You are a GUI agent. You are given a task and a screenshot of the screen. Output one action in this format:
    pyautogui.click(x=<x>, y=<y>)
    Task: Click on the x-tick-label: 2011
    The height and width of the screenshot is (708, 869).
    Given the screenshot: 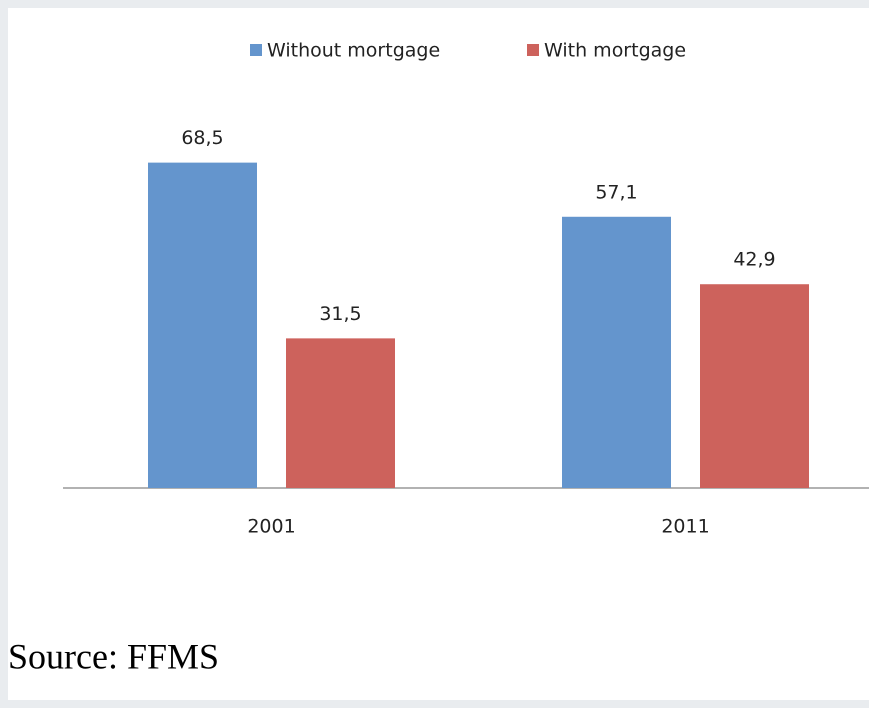 What is the action you would take?
    pyautogui.click(x=685, y=527)
    